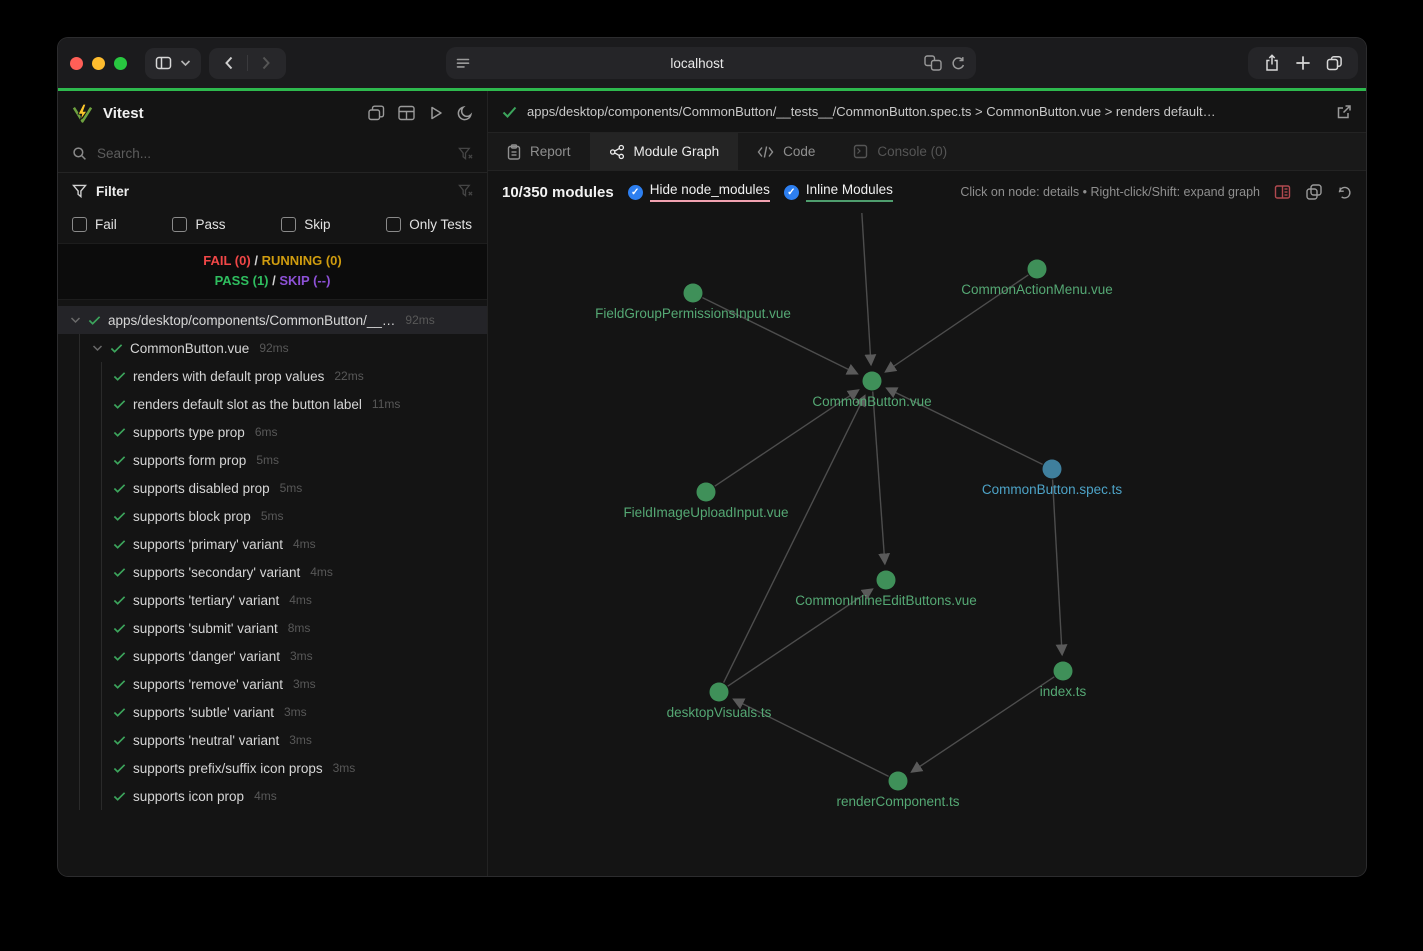  I want to click on nav-divider, so click(247, 63).